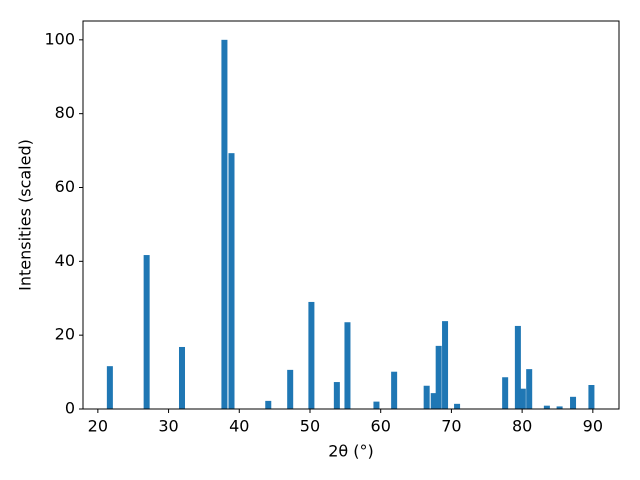 The height and width of the screenshot is (480, 640). What do you see at coordinates (381, 426) in the screenshot?
I see `x-tick-label: 60` at bounding box center [381, 426].